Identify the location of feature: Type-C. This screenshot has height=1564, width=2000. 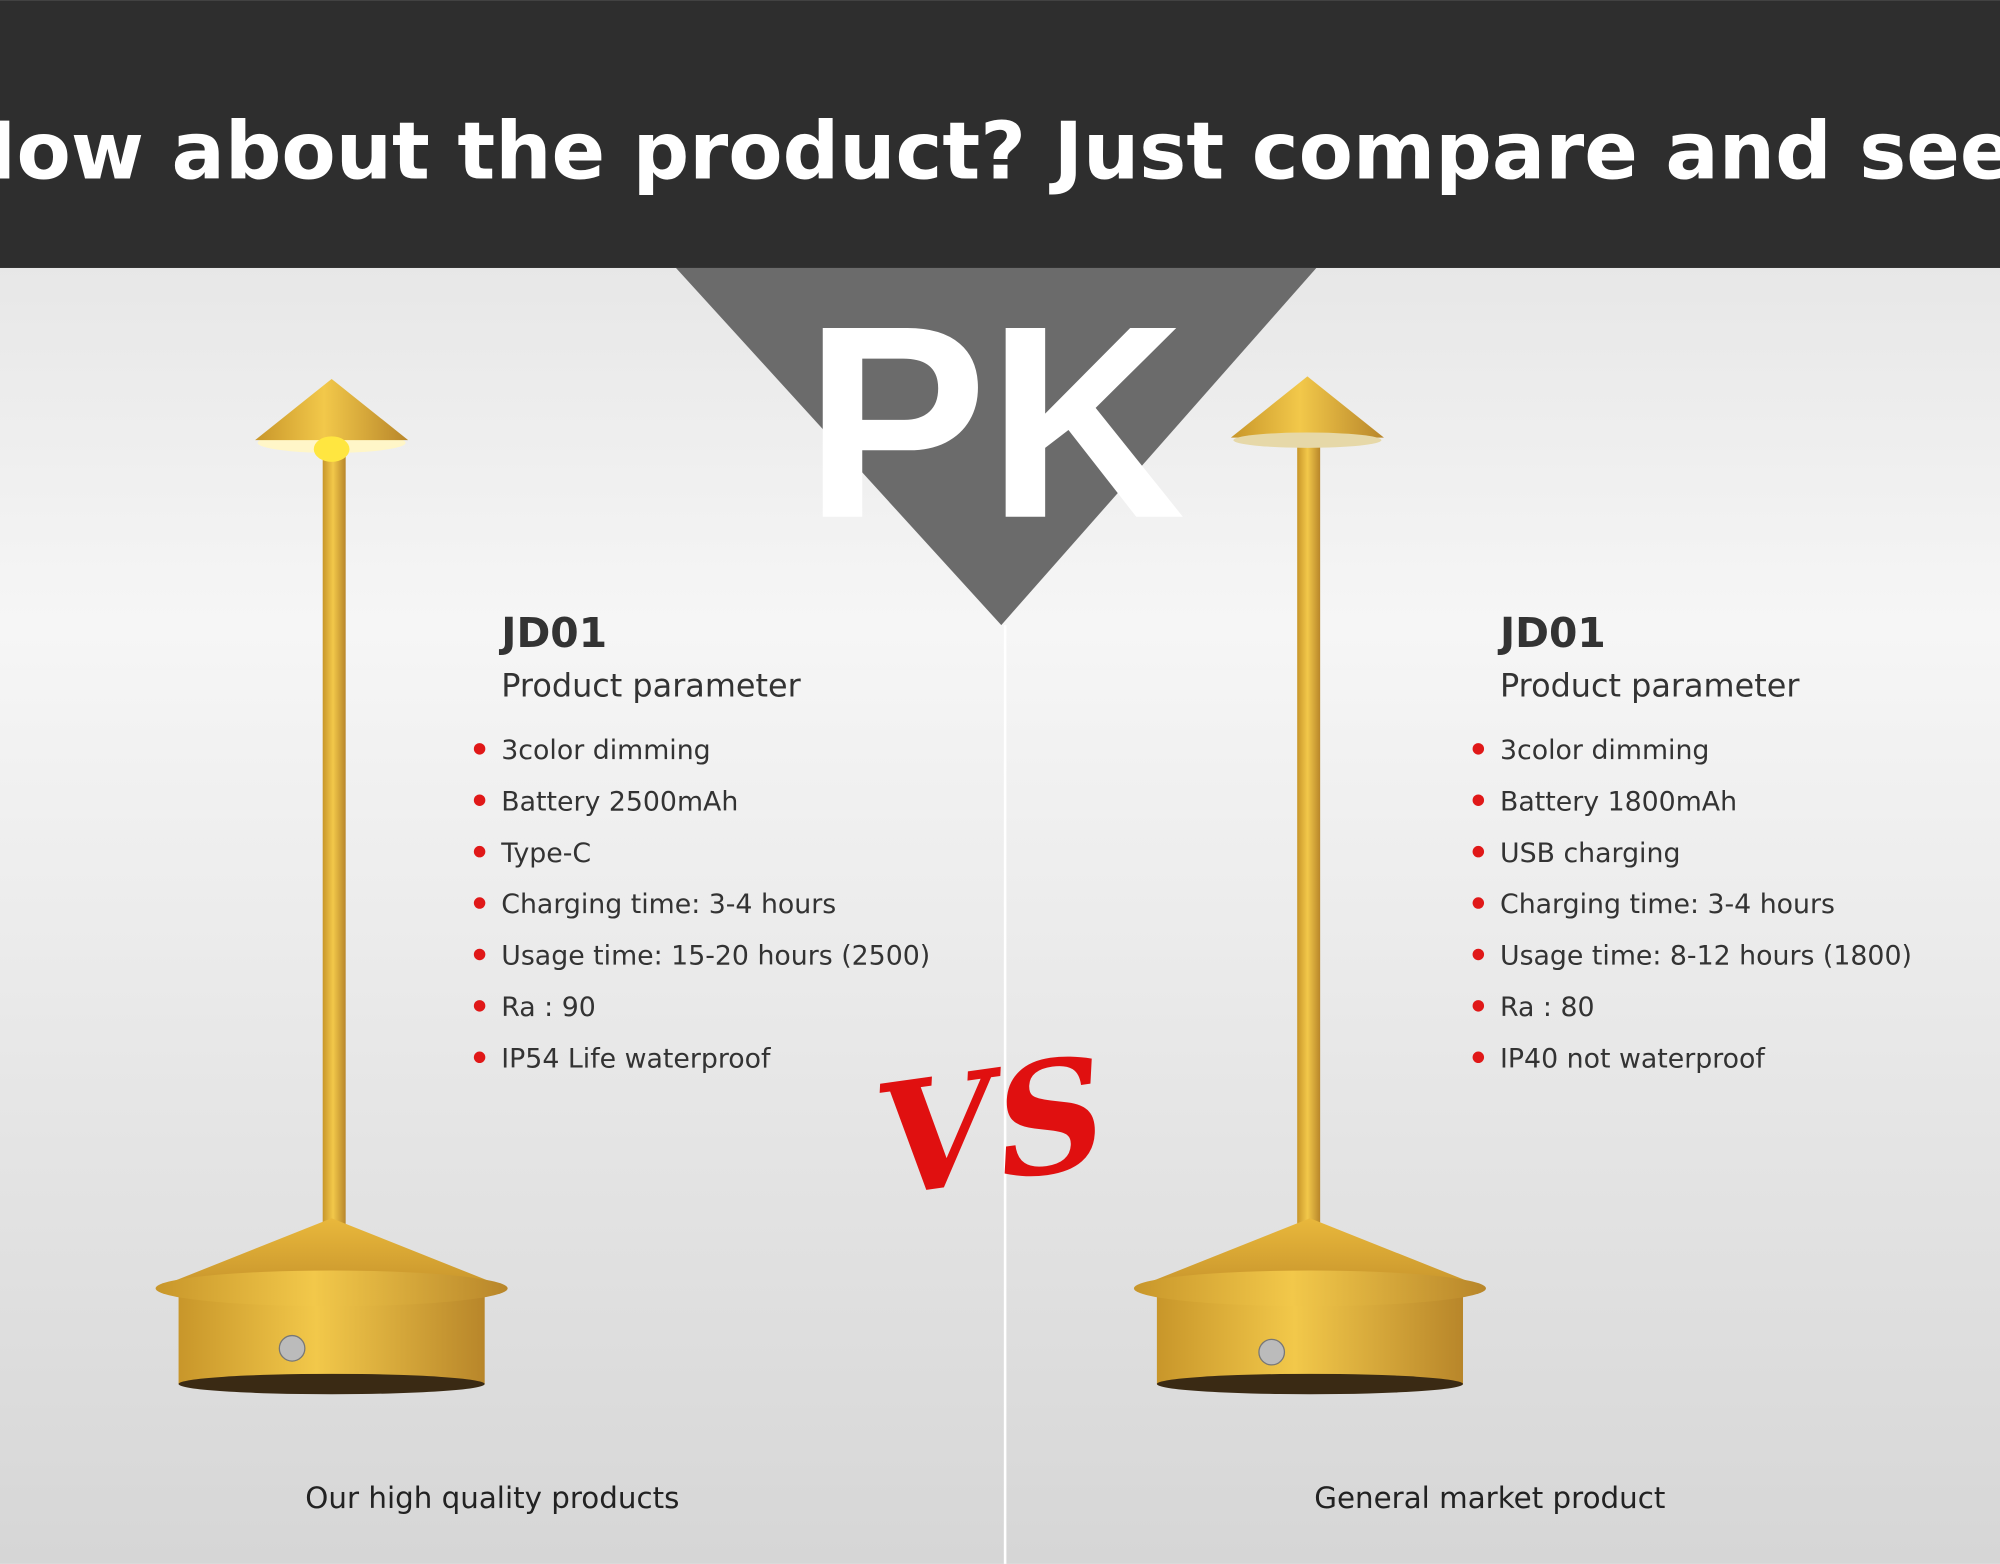
(545, 853).